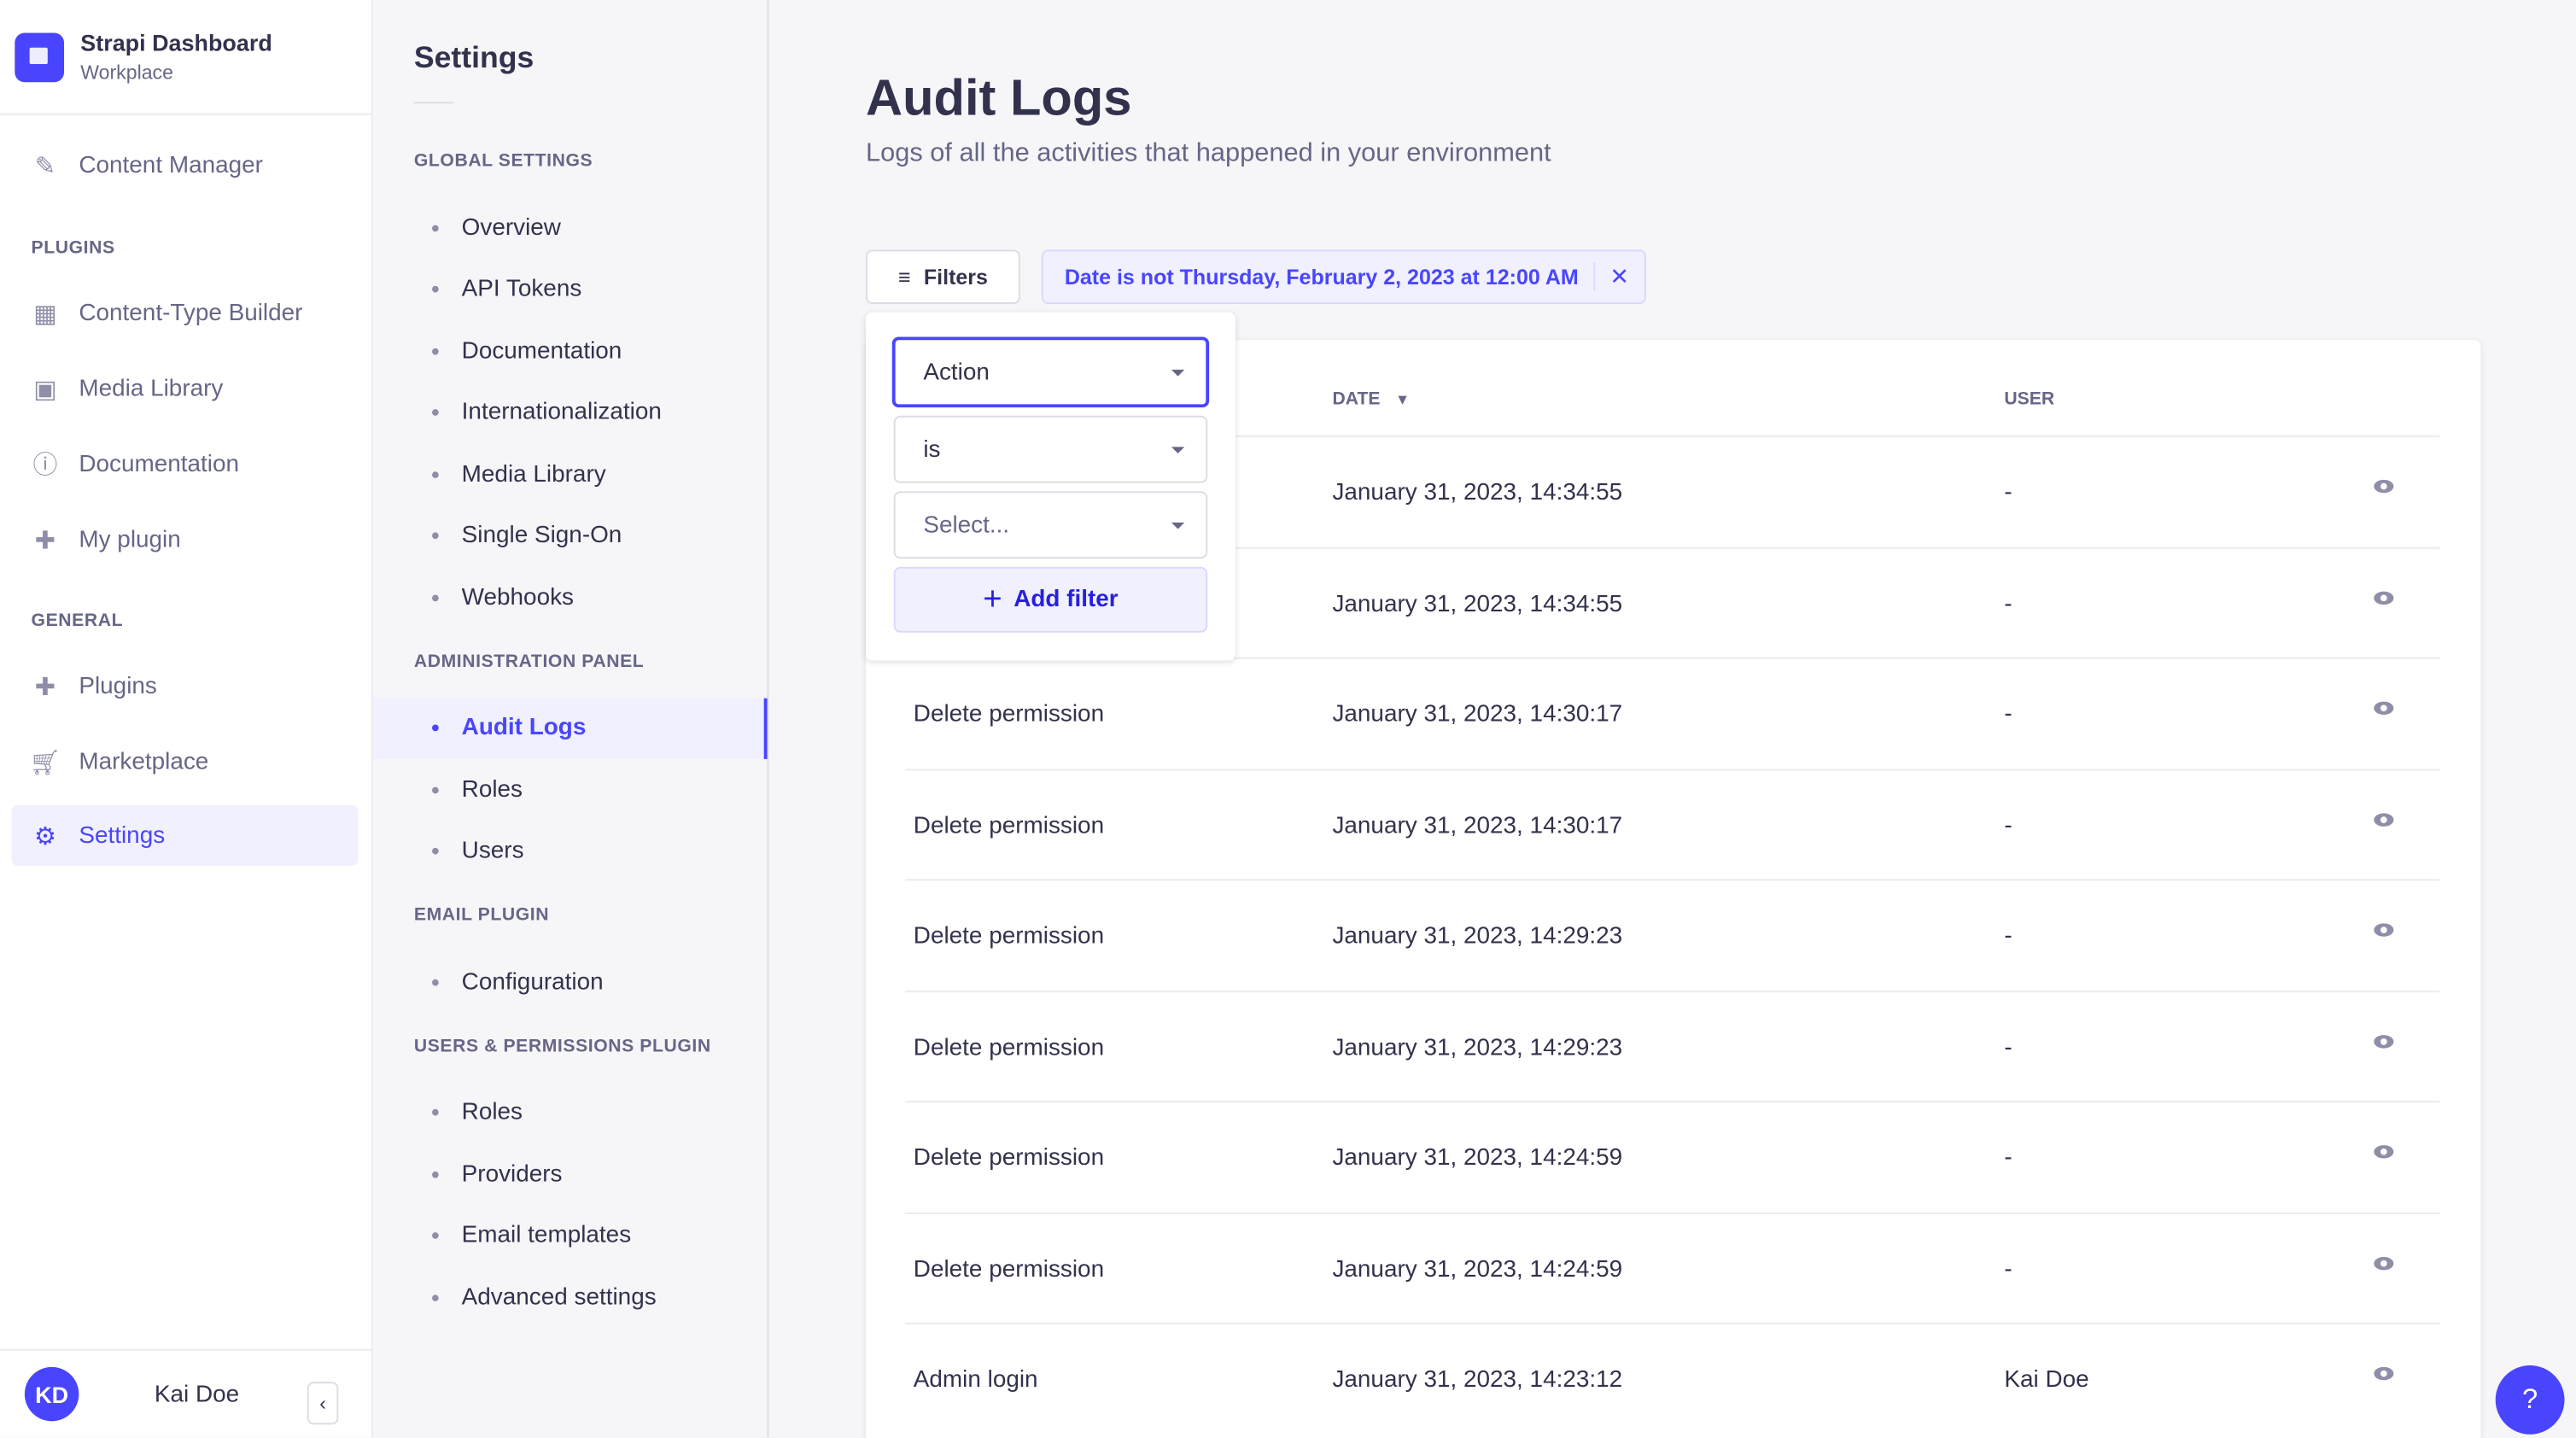  I want to click on cell-action: Admin login, so click(975, 1380).